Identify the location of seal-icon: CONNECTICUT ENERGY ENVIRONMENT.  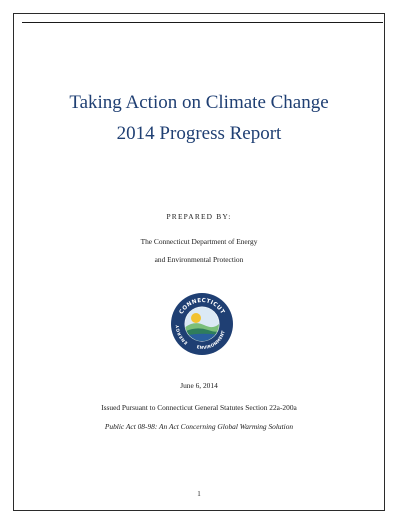
(202, 324).